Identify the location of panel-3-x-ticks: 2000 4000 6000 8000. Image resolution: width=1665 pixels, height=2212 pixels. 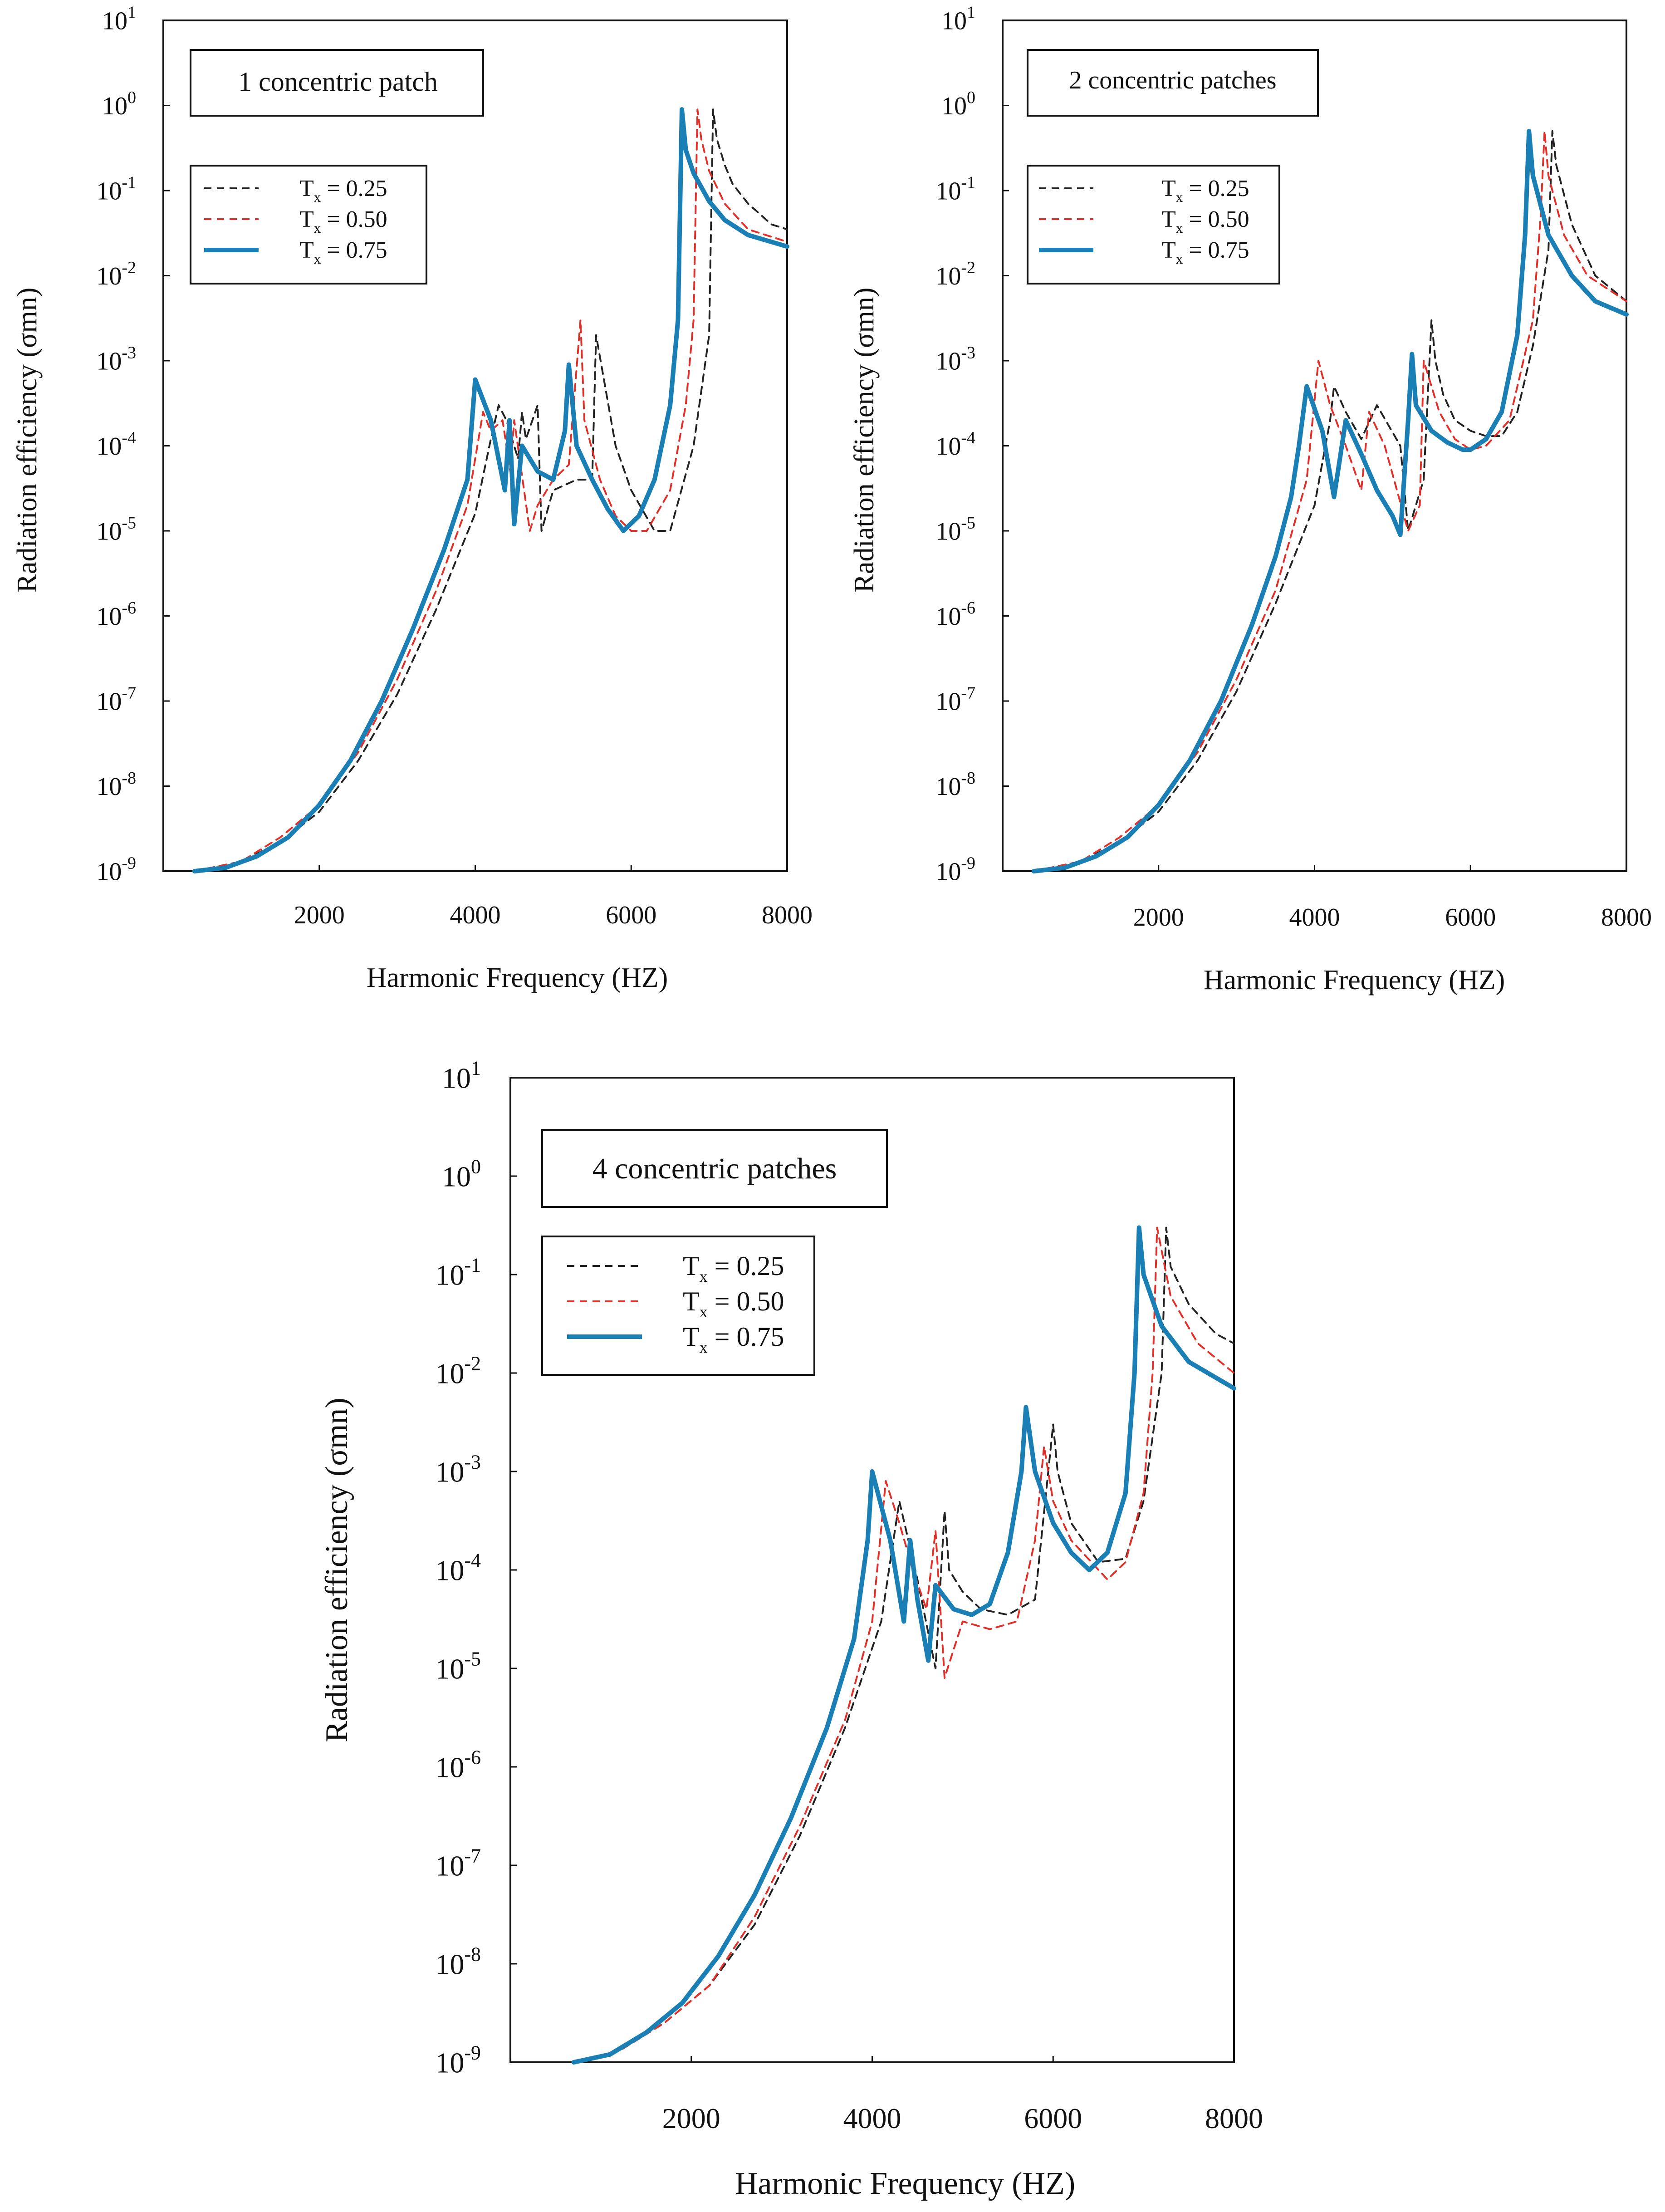
(962, 2095).